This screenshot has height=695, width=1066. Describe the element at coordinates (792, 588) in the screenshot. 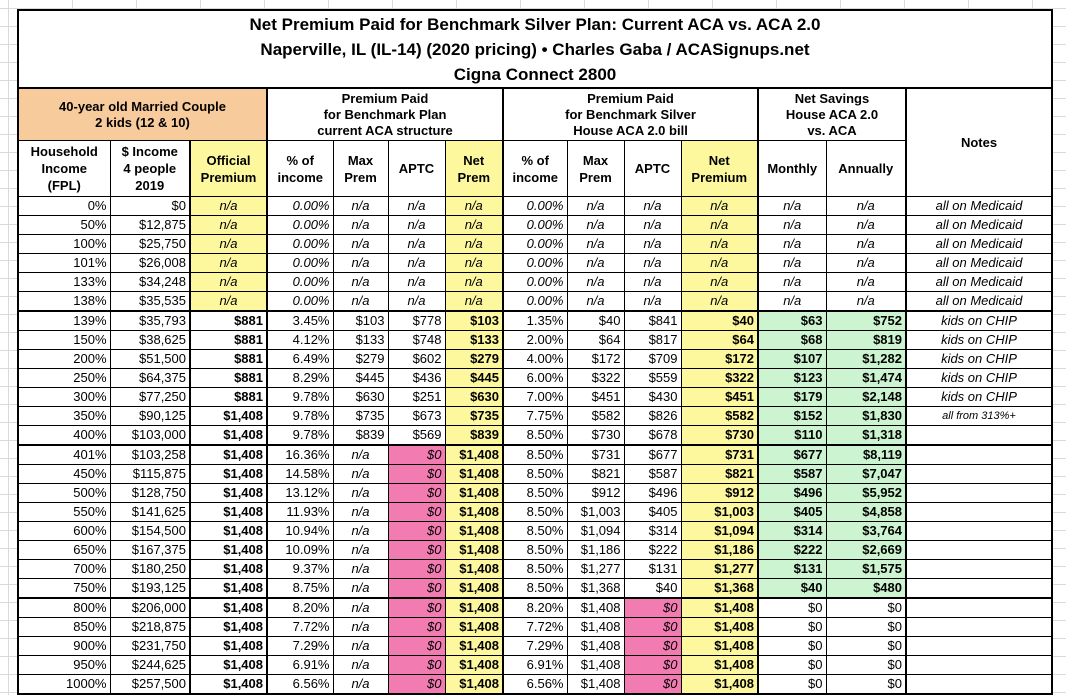

I see `savings-monthly-cell: $40` at that location.